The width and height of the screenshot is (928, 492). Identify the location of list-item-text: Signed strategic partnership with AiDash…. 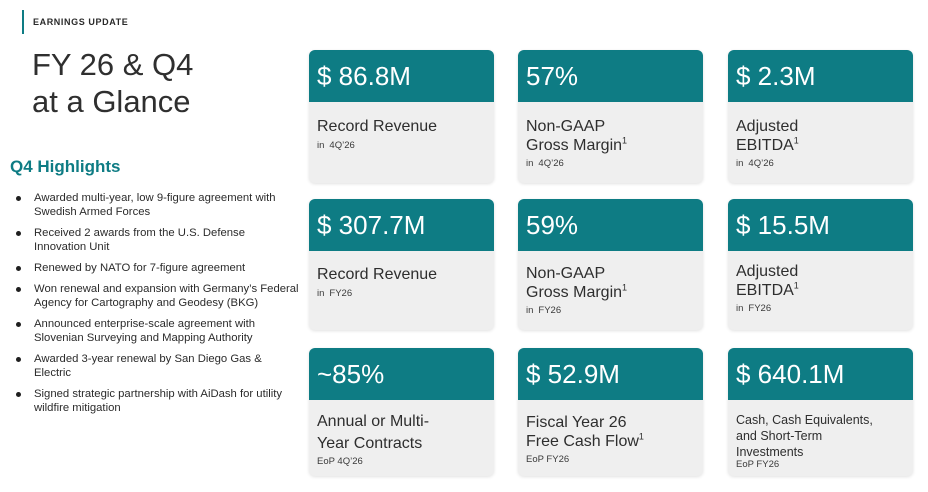
(158, 401).